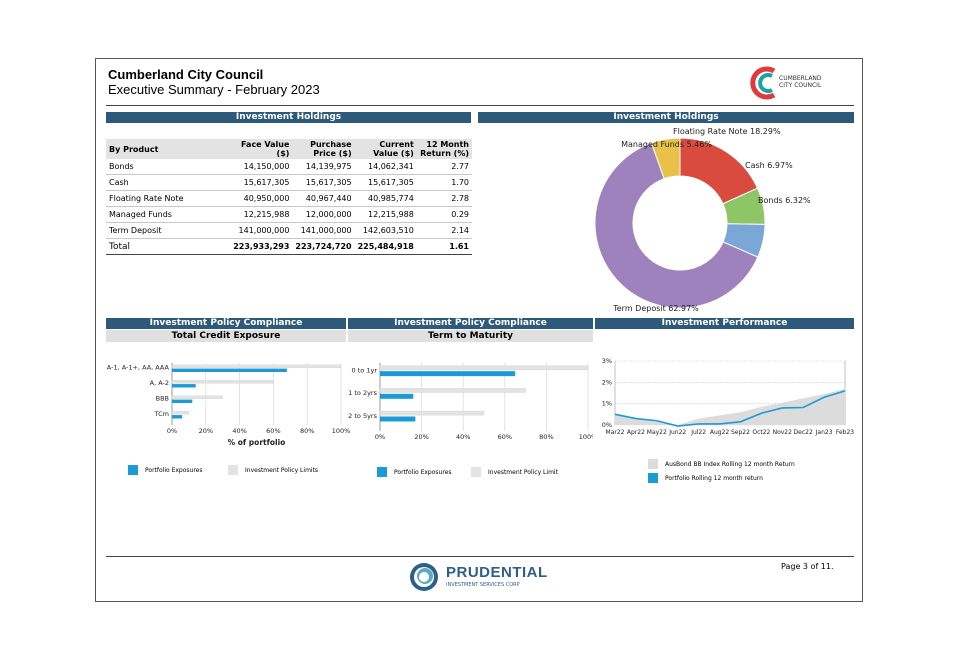  I want to click on holdings-value: 14,150,000, so click(260, 167).